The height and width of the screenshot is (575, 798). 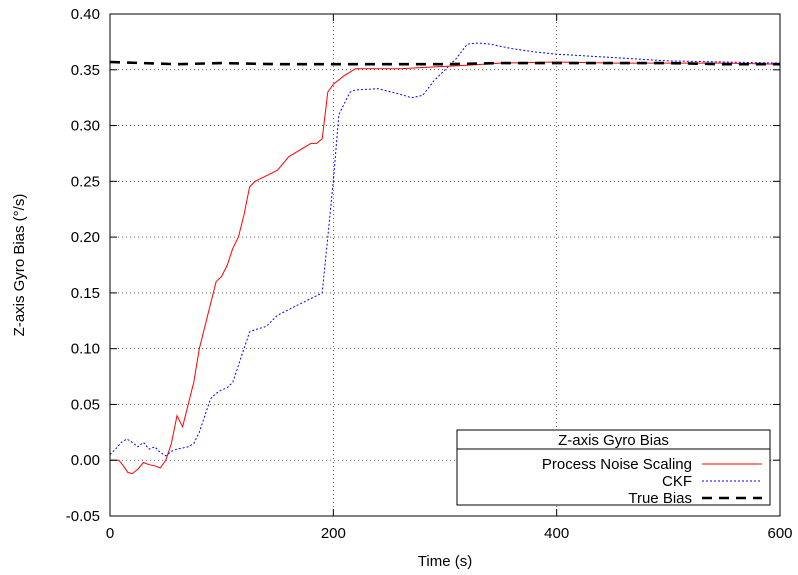 What do you see at coordinates (85, 126) in the screenshot?
I see `y-tick-label: 0.30` at bounding box center [85, 126].